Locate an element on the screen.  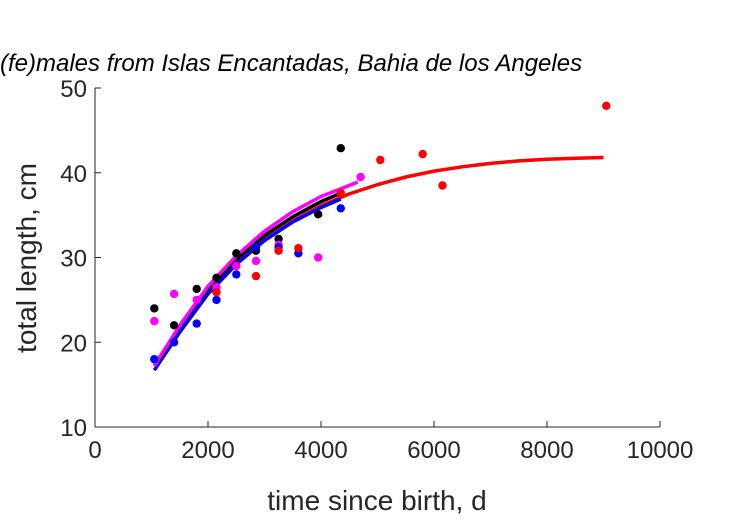
x-tick-label: 10000 is located at coordinates (660, 450).